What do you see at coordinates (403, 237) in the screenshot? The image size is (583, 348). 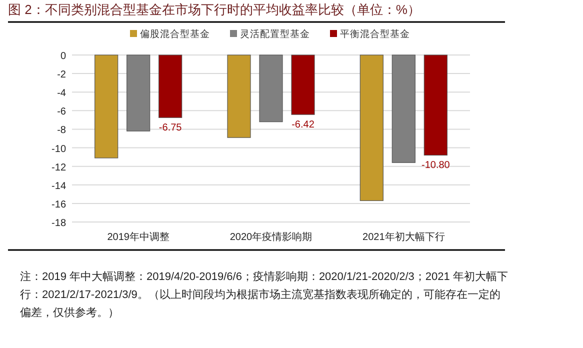 I see `x-tick-label: 2021年初大幅下行` at bounding box center [403, 237].